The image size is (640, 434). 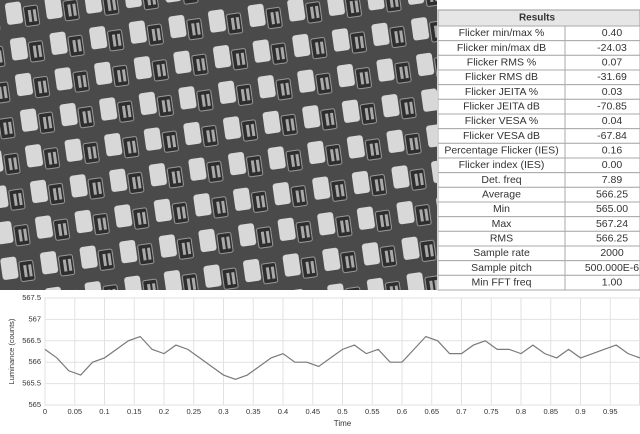 What do you see at coordinates (502, 165) in the screenshot?
I see `row-label: Flicker index (IES)` at bounding box center [502, 165].